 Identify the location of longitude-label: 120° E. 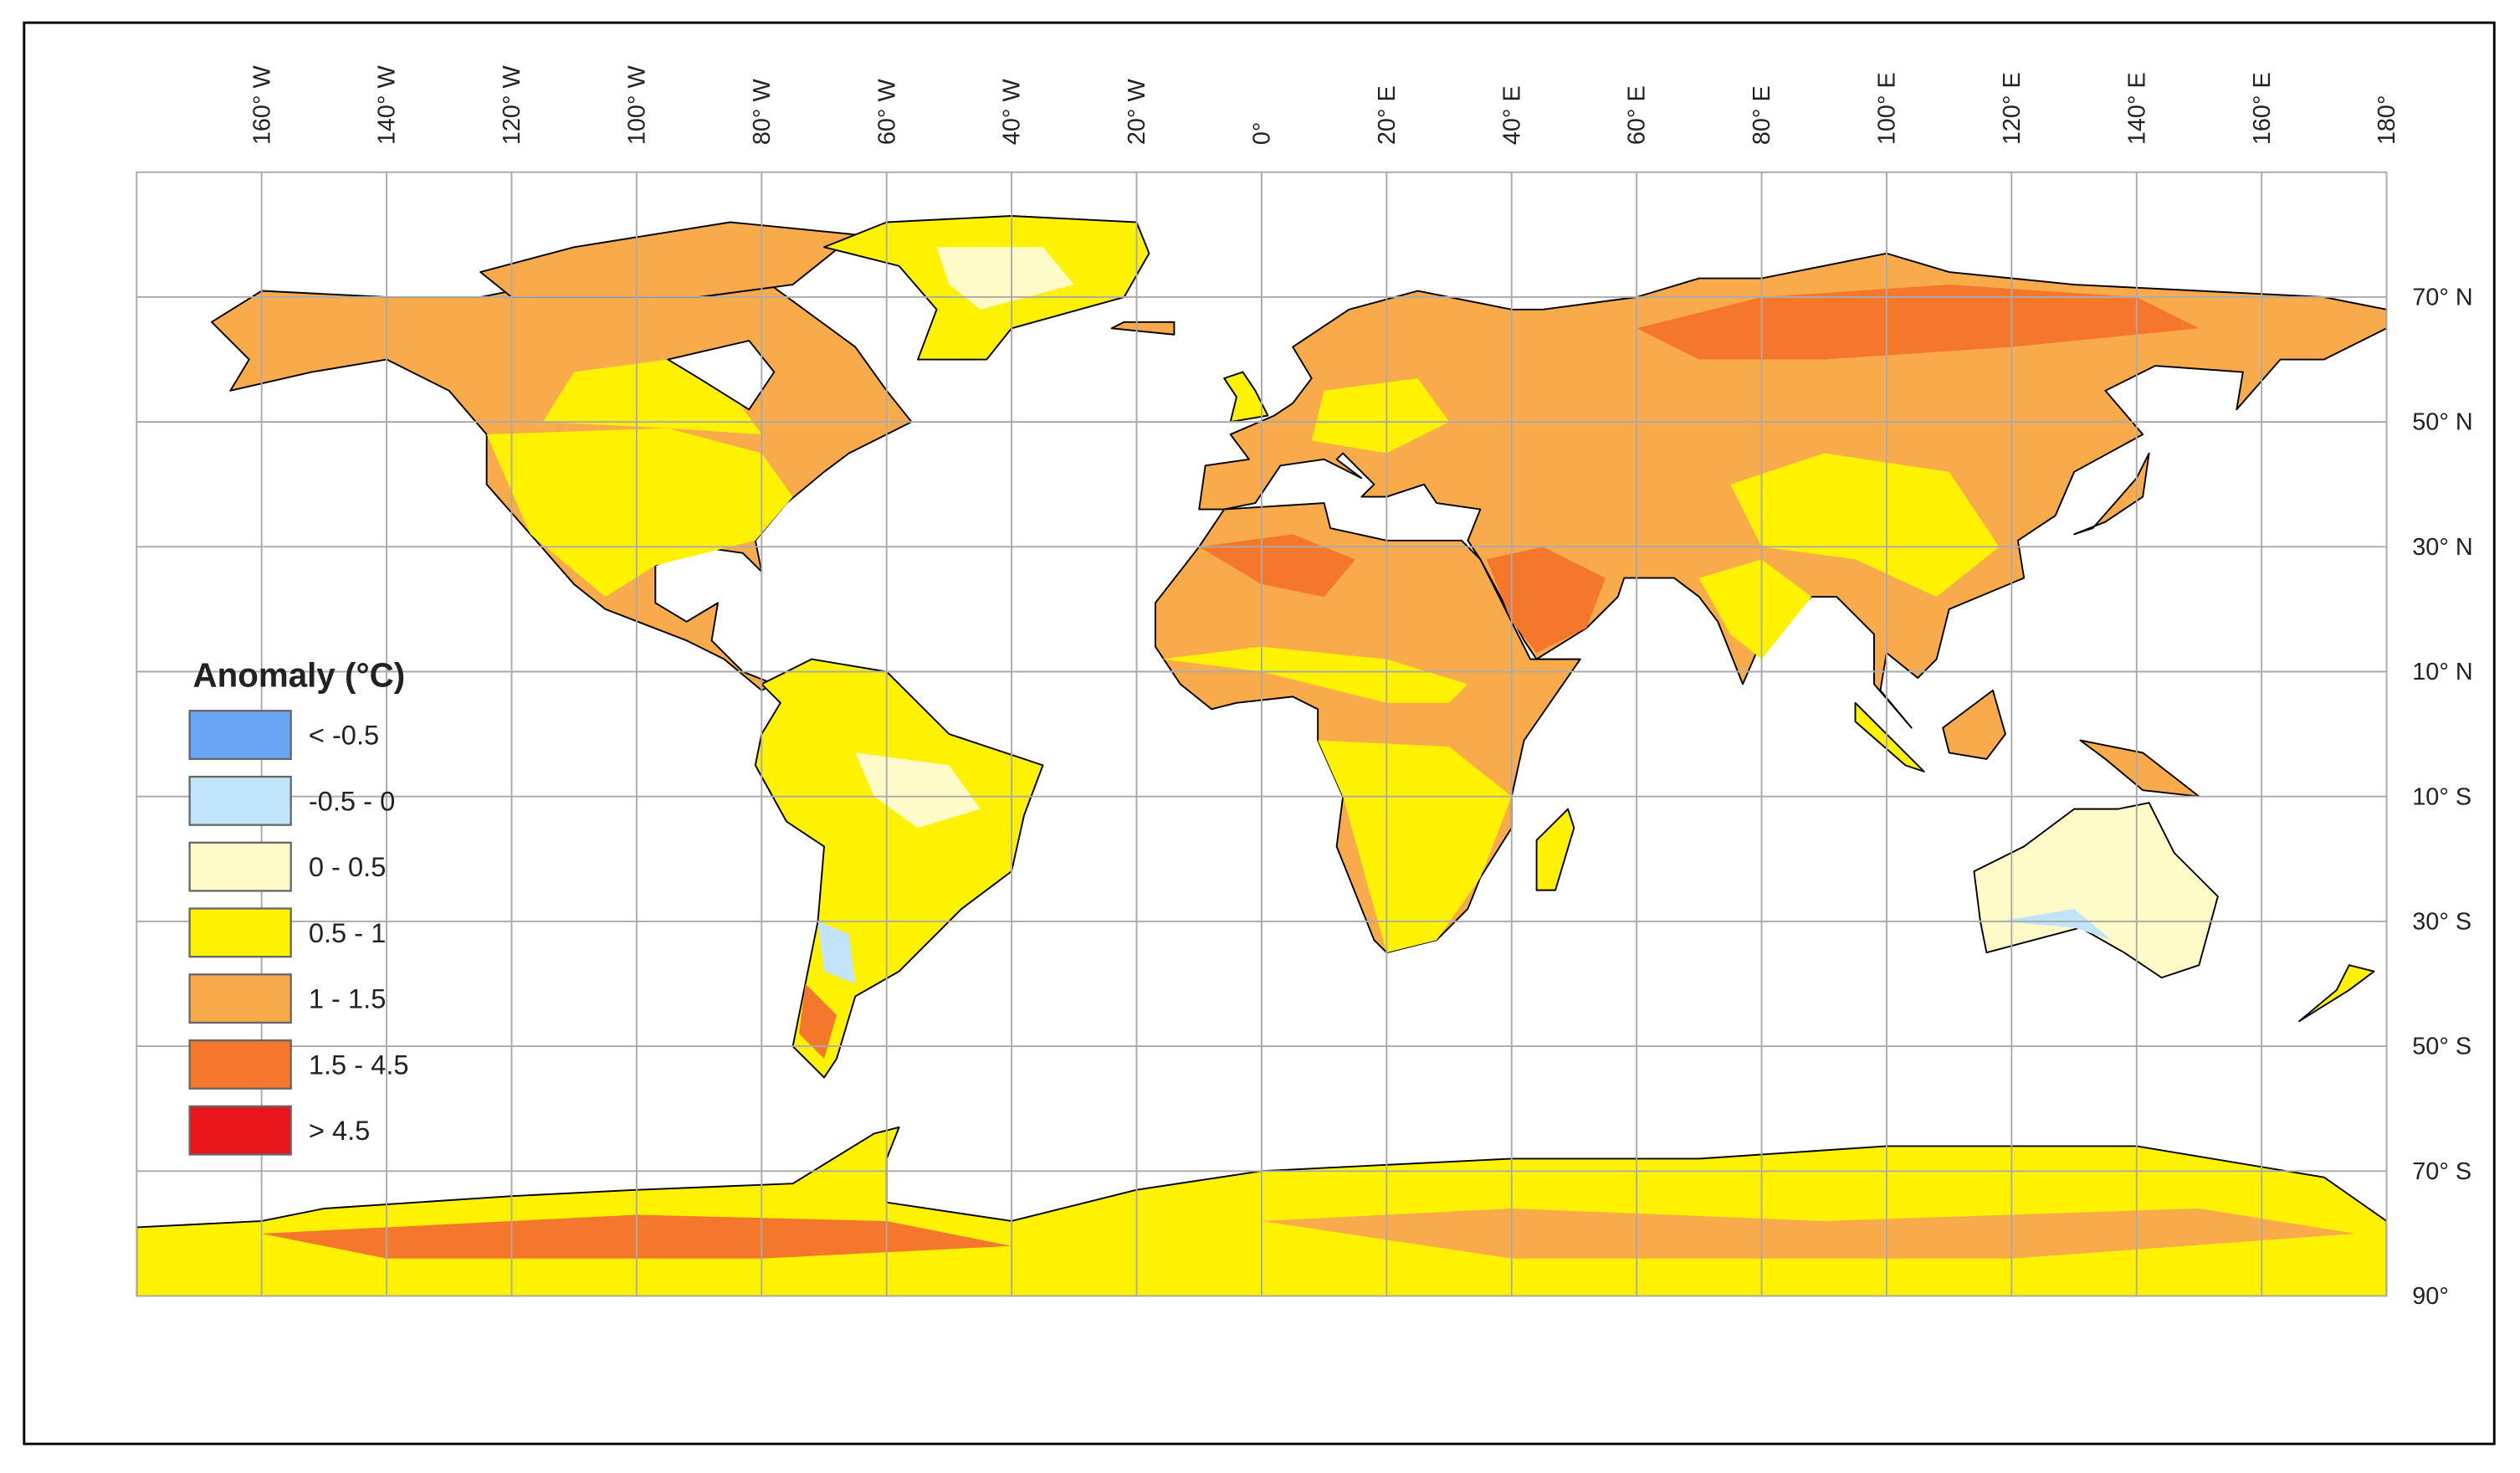
(2012, 108).